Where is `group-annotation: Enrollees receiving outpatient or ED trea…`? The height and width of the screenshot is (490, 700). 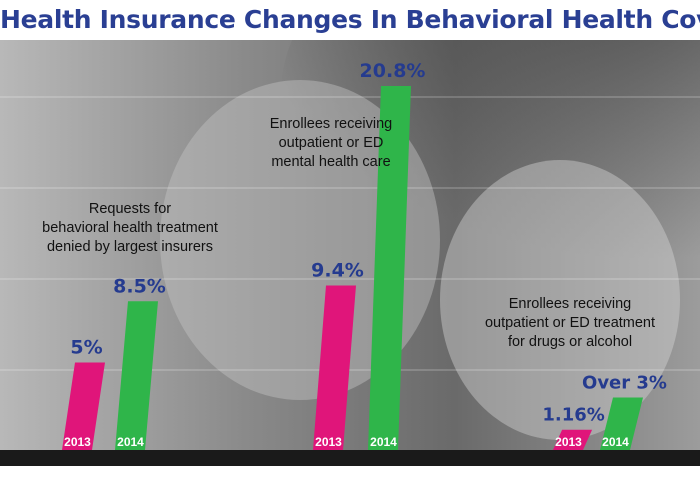
group-annotation: Enrollees receiving outpatient or ED trea… is located at coordinates (570, 323).